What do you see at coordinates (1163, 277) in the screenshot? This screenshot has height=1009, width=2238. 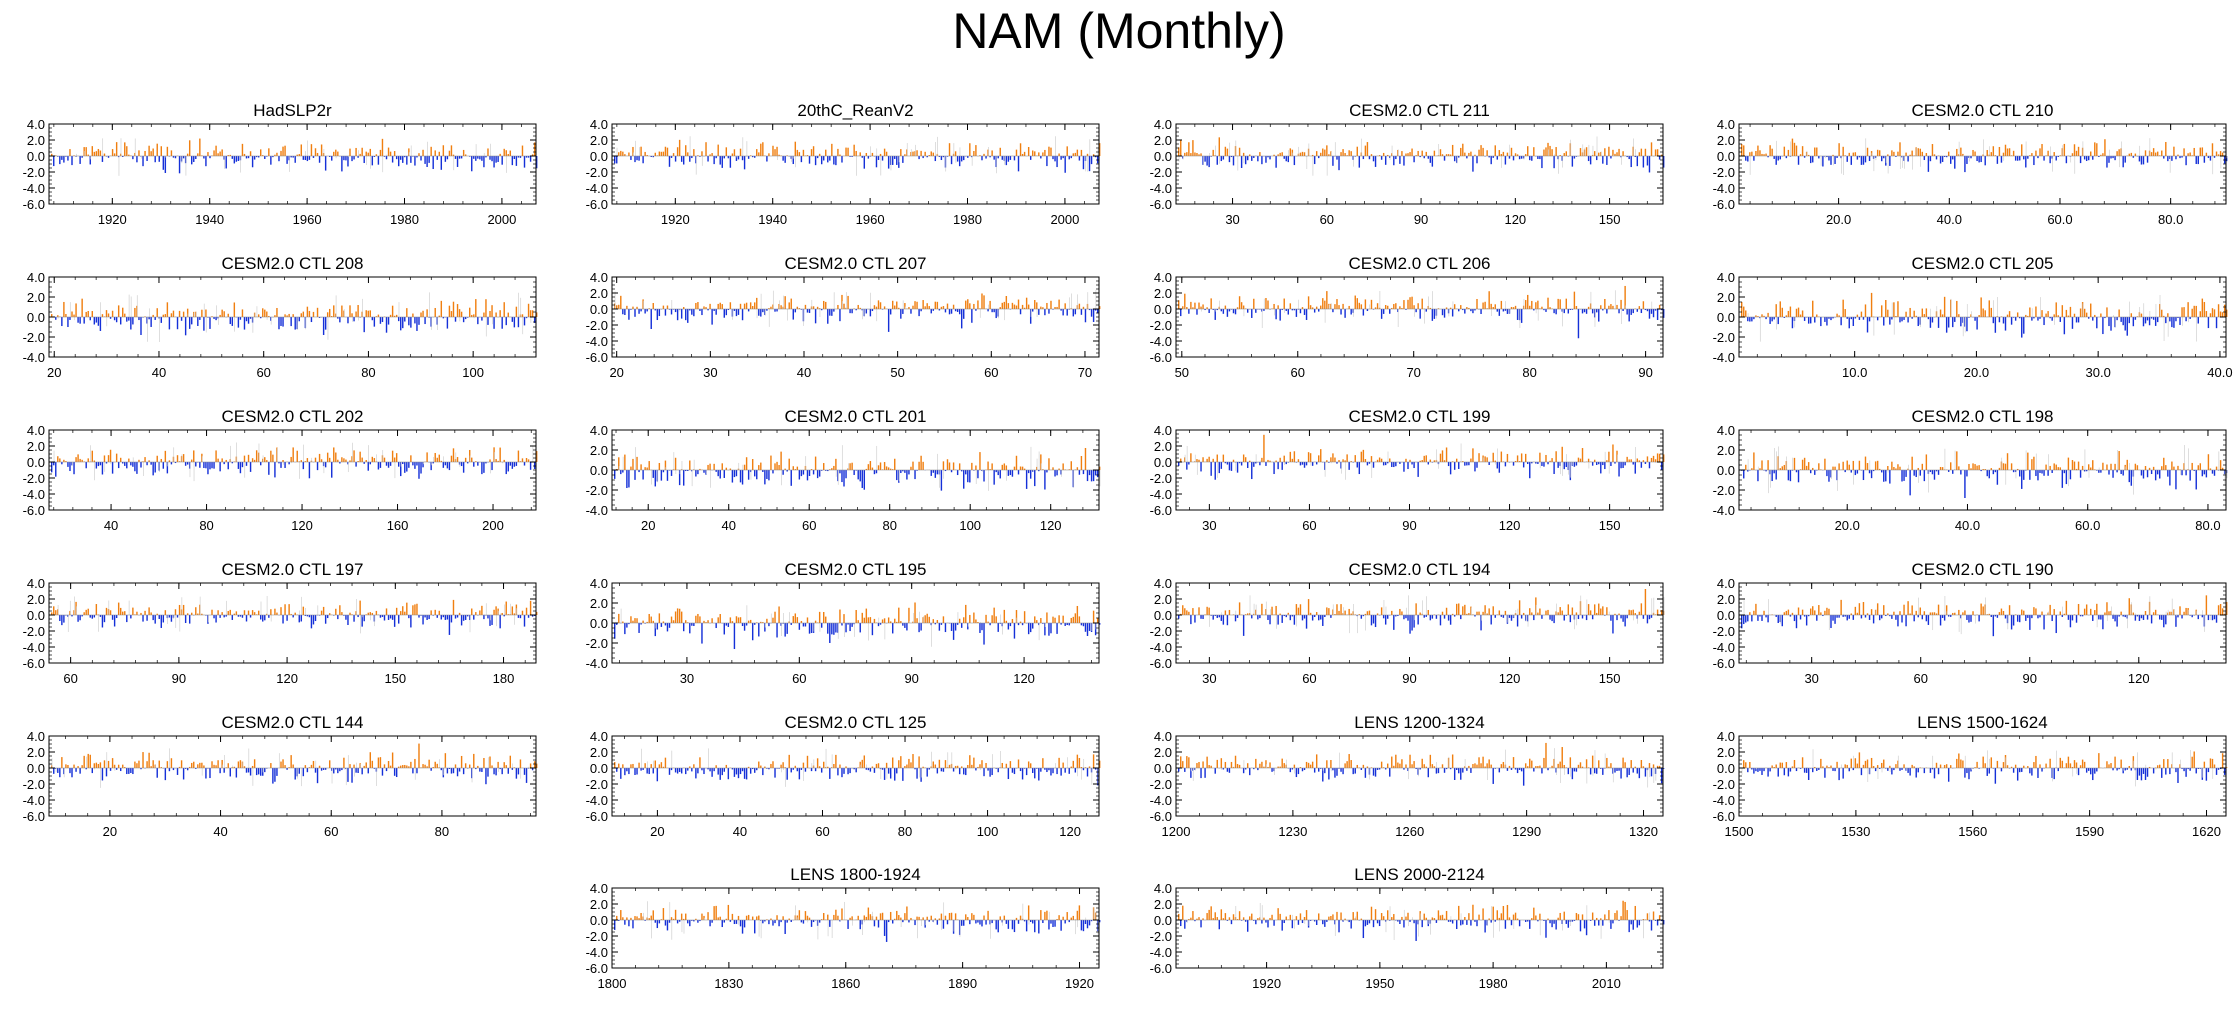 I see `y-tick-label: 4.0` at bounding box center [1163, 277].